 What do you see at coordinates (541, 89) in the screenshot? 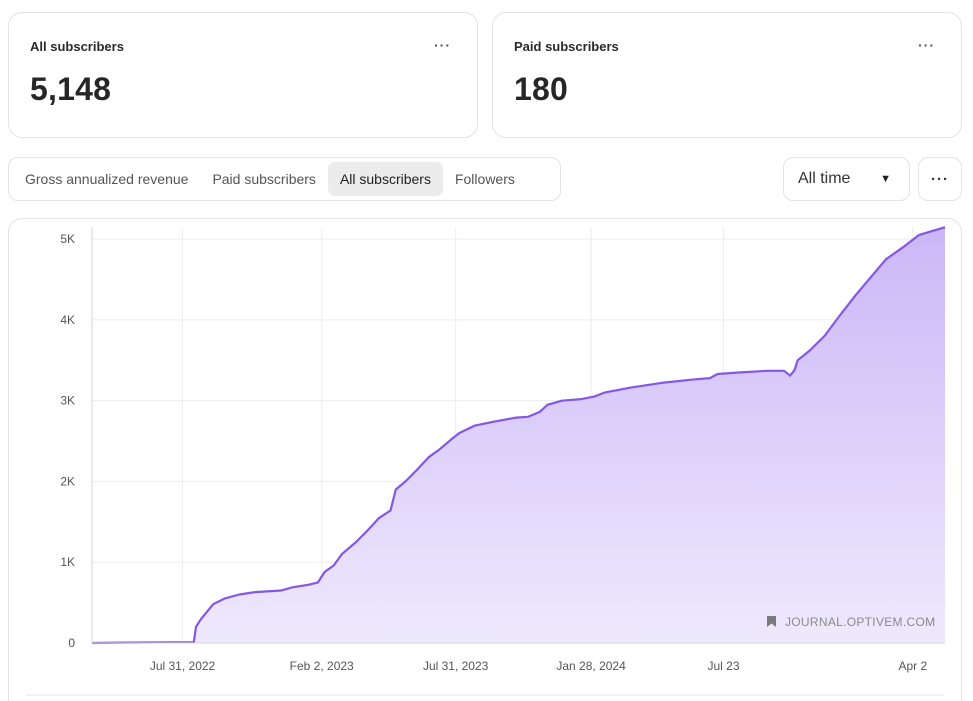
I see `card-value: 180` at bounding box center [541, 89].